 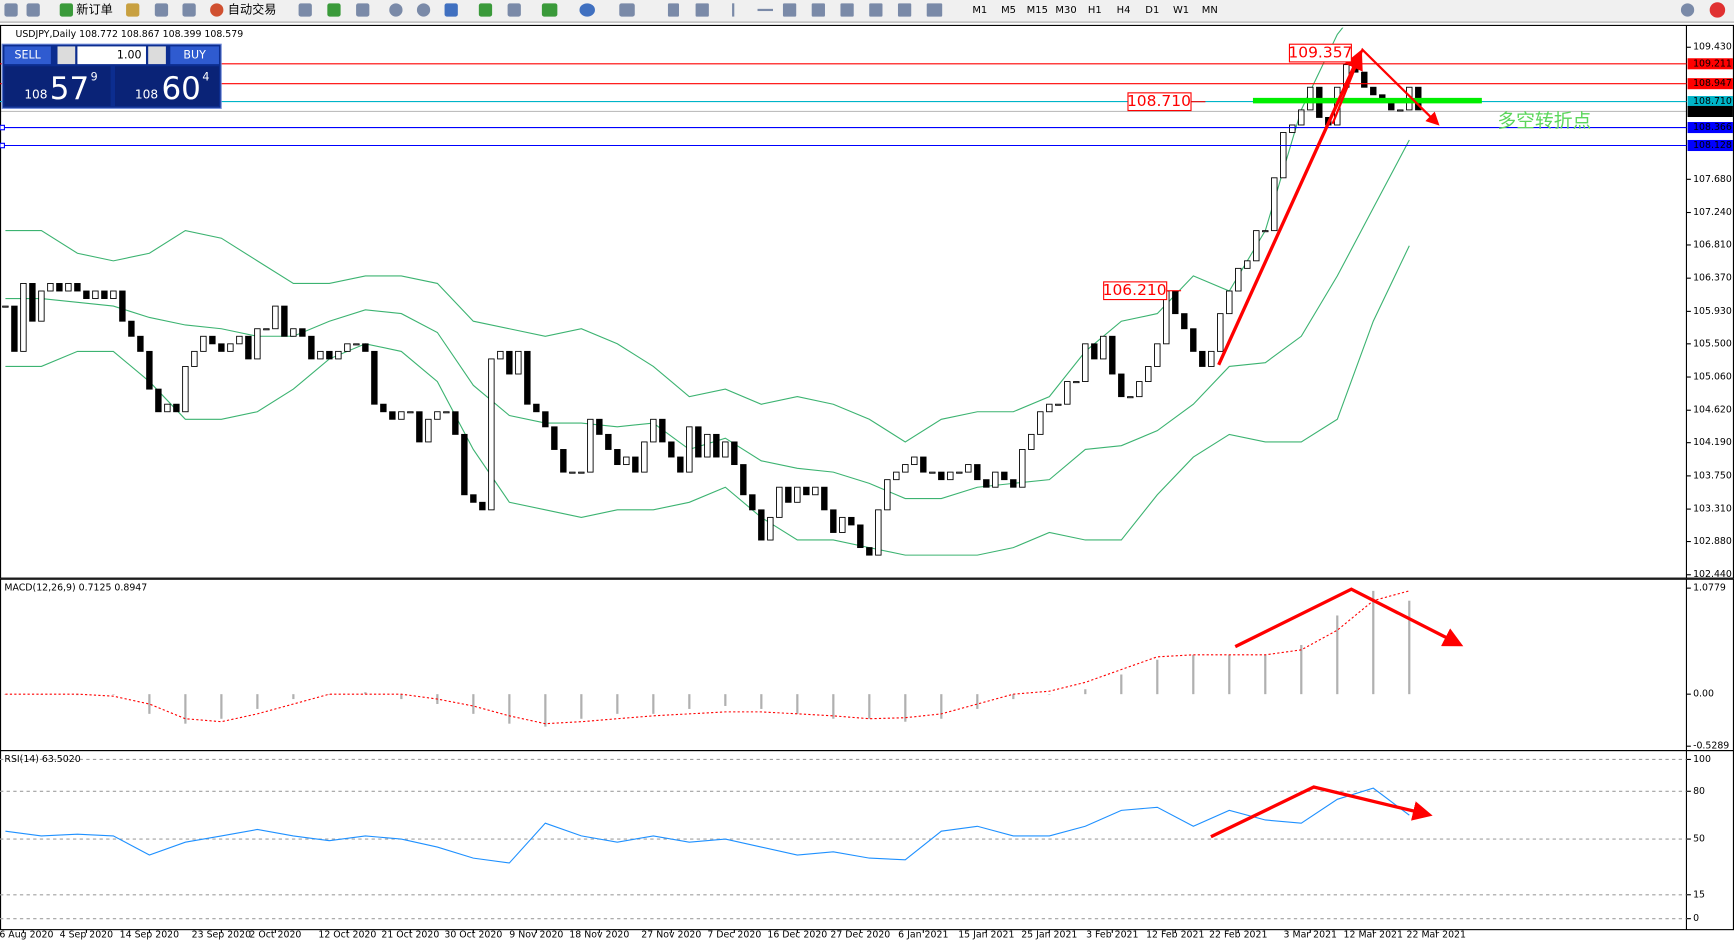 I want to click on level-tag-label: 108.366, so click(x=1712, y=127).